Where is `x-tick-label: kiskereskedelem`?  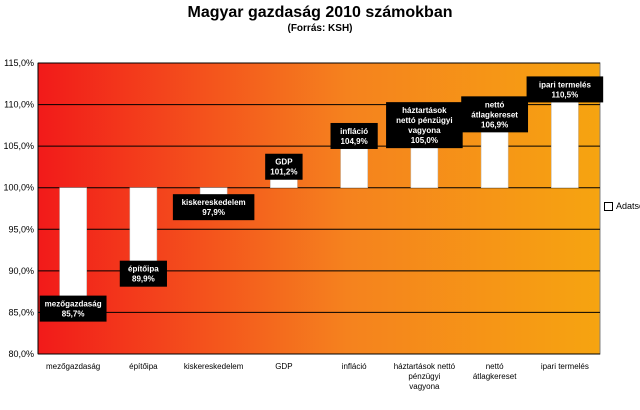 x-tick-label: kiskereskedelem is located at coordinates (214, 366).